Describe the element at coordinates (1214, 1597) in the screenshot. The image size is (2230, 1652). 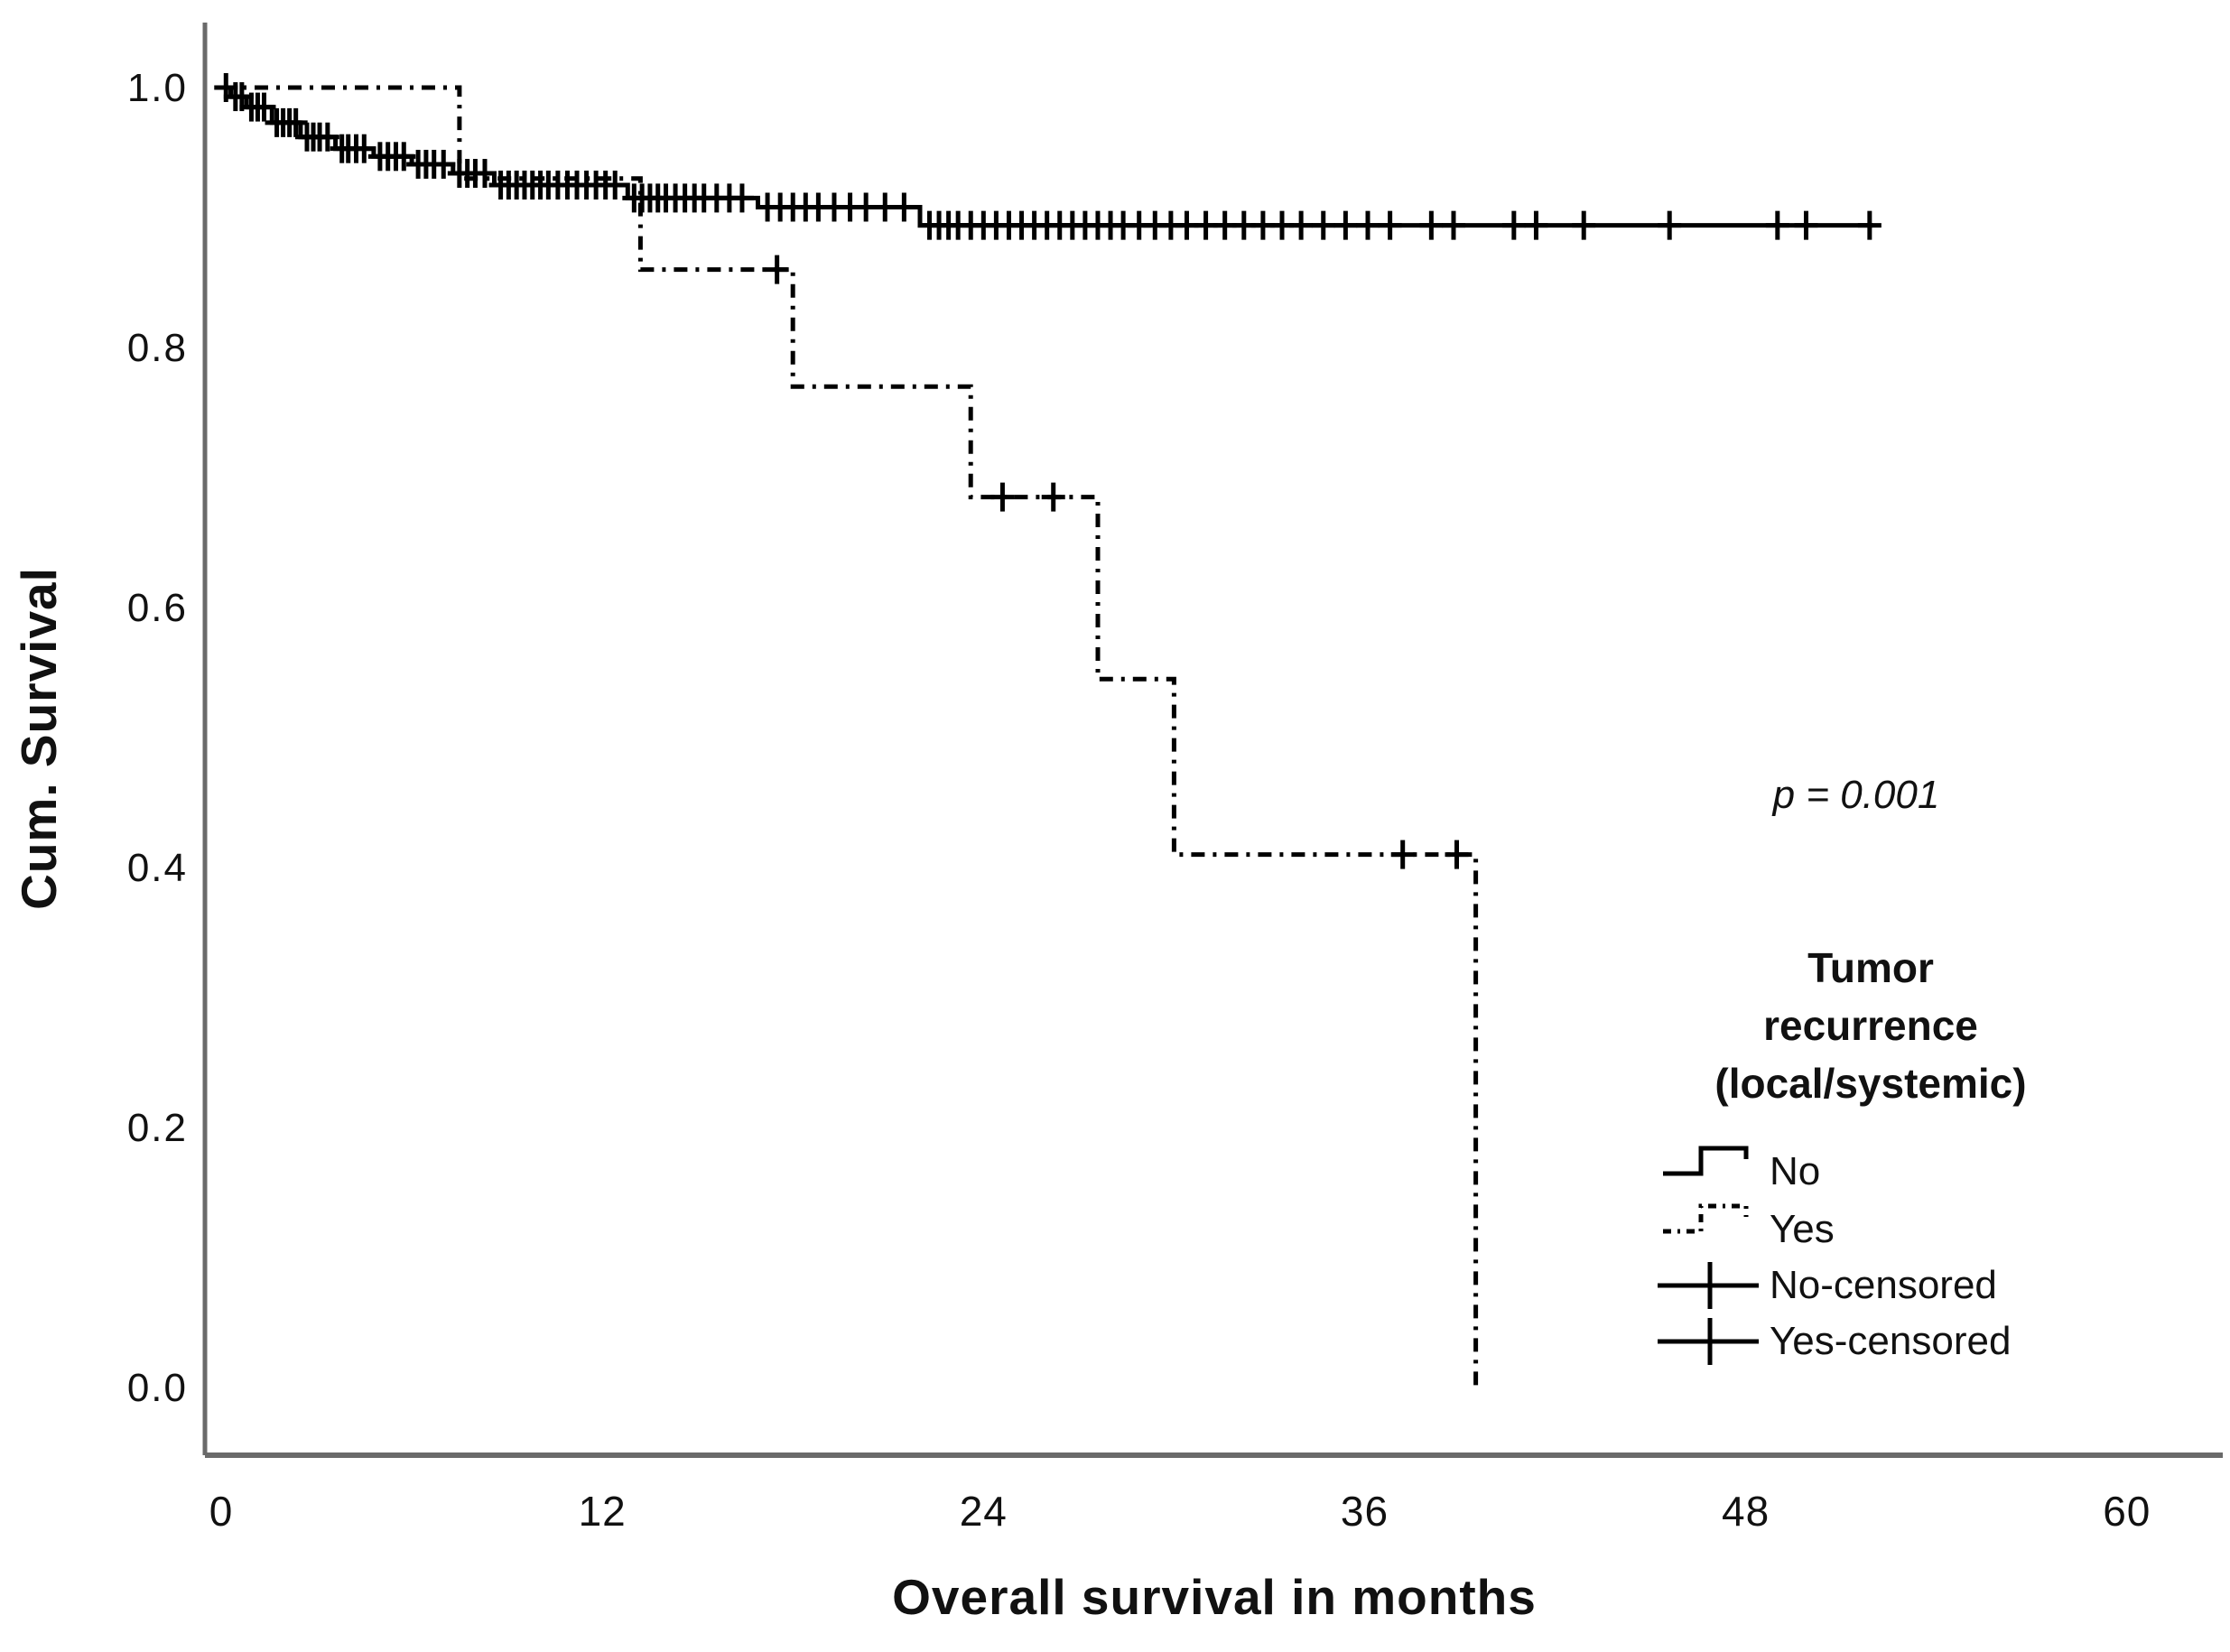
I see `x-axis-title: Overall survival in months` at that location.